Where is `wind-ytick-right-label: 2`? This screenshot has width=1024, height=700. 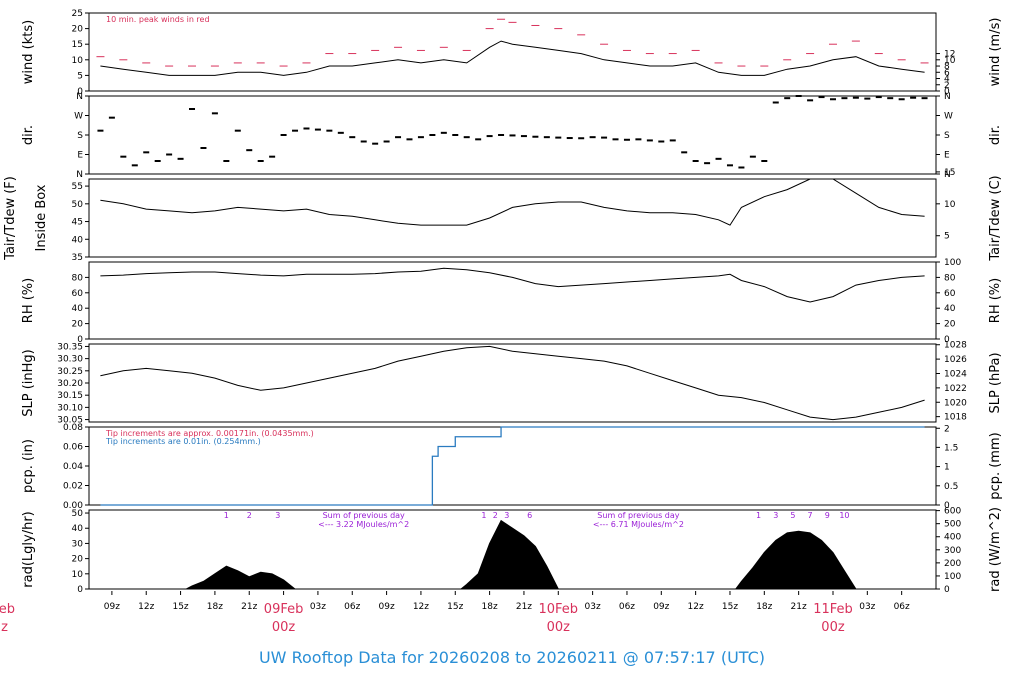 wind-ytick-right-label: 2 is located at coordinates (947, 86).